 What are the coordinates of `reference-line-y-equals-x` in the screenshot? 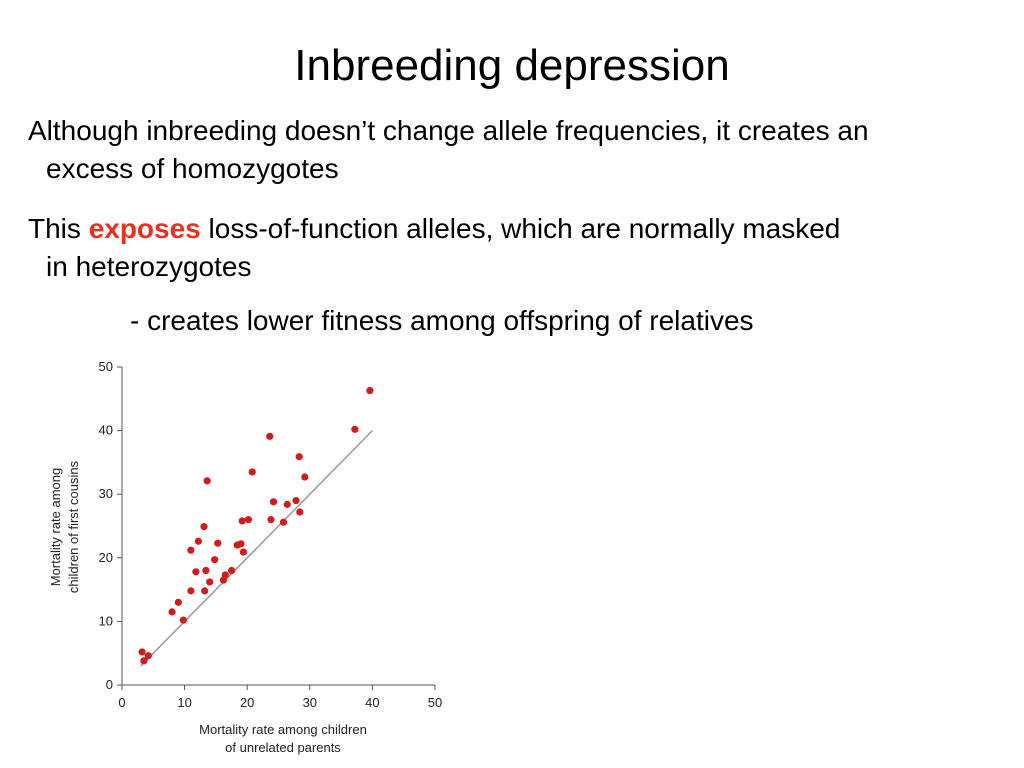 It's located at (256, 548).